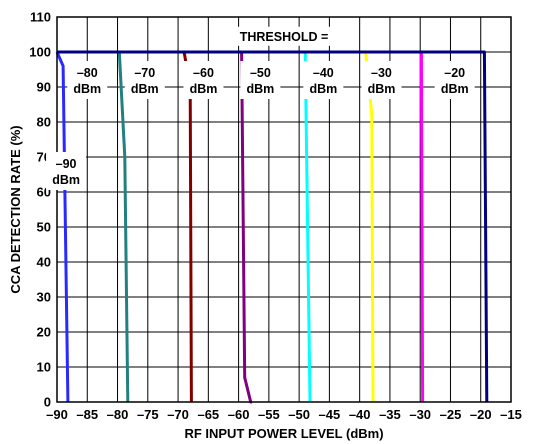 The height and width of the screenshot is (444, 547). What do you see at coordinates (299, 414) in the screenshot?
I see `x-tick-label: –50` at bounding box center [299, 414].